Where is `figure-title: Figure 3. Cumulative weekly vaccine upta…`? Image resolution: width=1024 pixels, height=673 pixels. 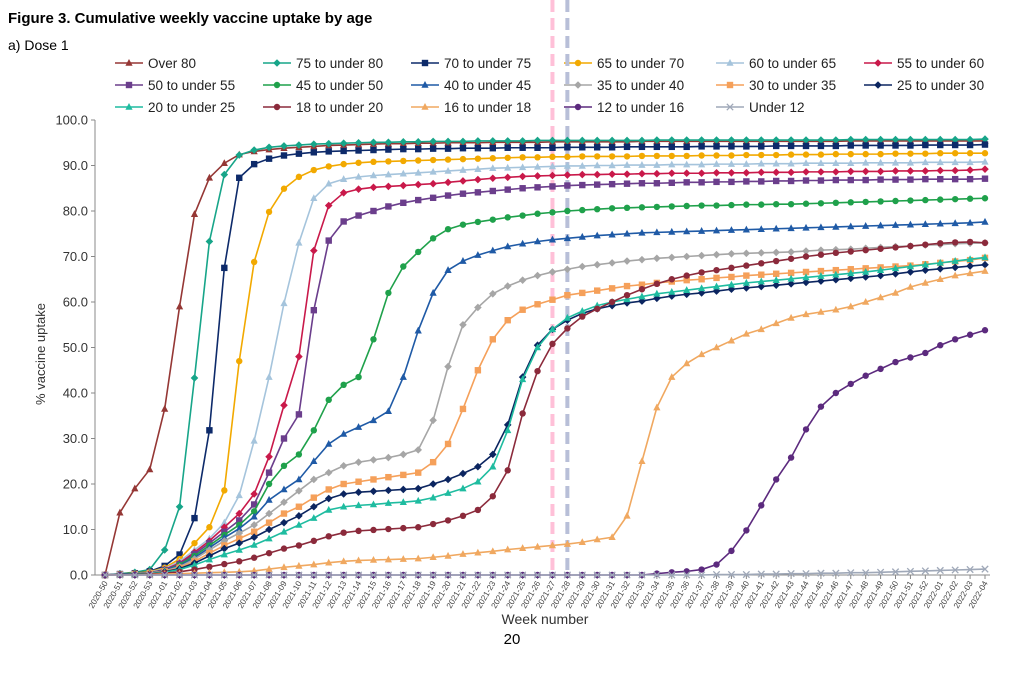
figure-title: Figure 3. Cumulative weekly vaccine upta… is located at coordinates (190, 18).